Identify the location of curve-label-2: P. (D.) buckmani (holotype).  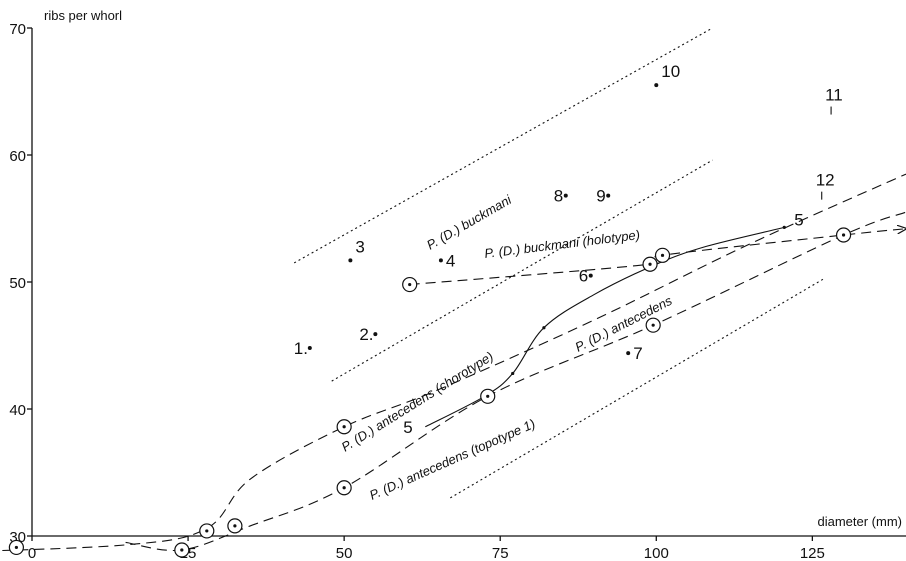
(562, 244).